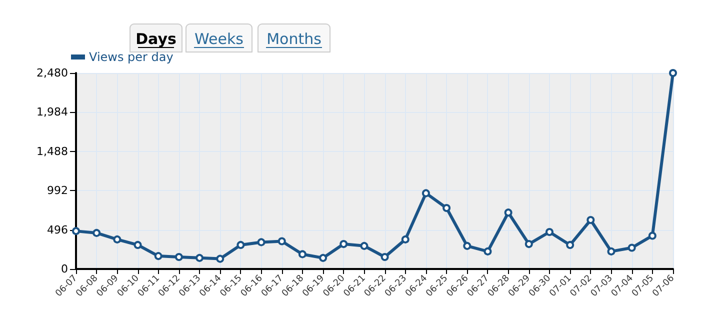 This screenshot has height=326, width=703. What do you see at coordinates (57, 229) in the screenshot?
I see `y-tick-label: 496` at bounding box center [57, 229].